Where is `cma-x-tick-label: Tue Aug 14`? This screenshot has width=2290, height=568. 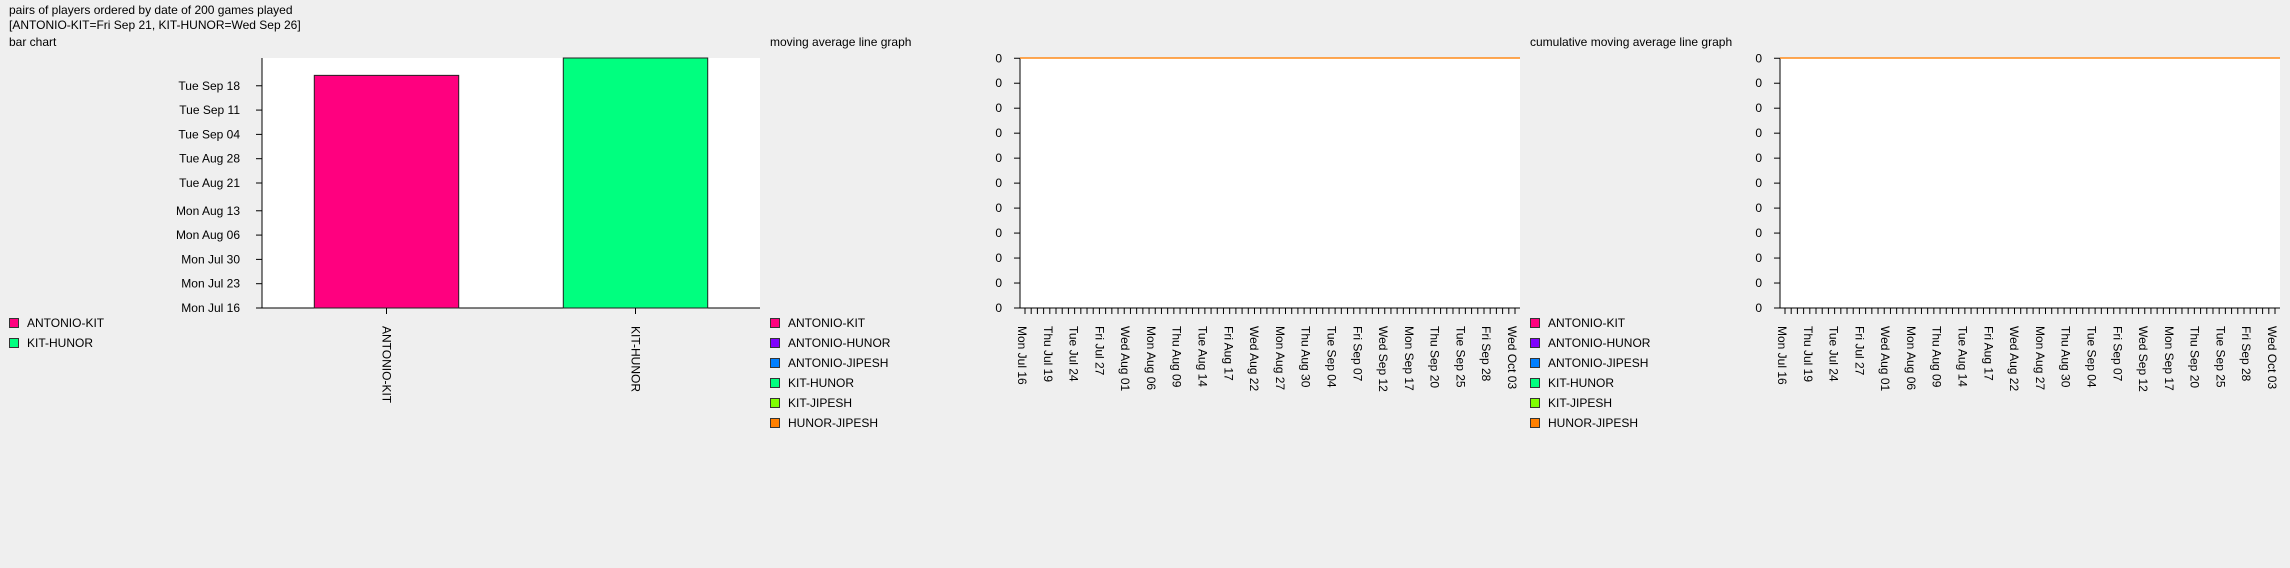
cma-x-tick-label: Tue Aug 14 is located at coordinates (1963, 356).